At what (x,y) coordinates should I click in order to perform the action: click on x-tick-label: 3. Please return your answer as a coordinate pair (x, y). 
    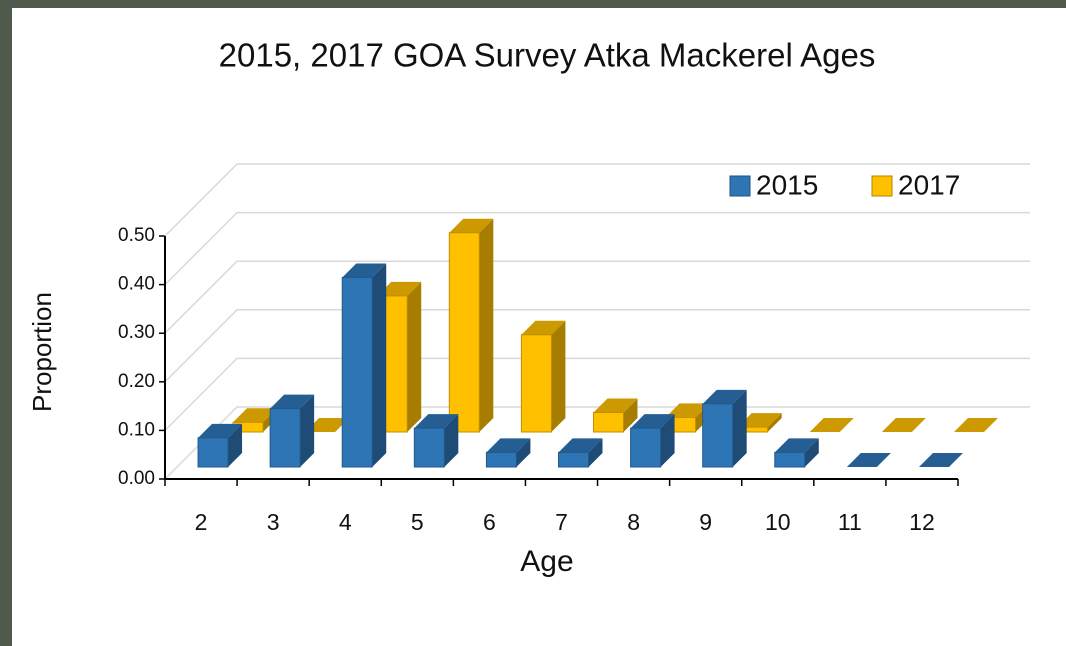
    Looking at the image, I should click on (273, 522).